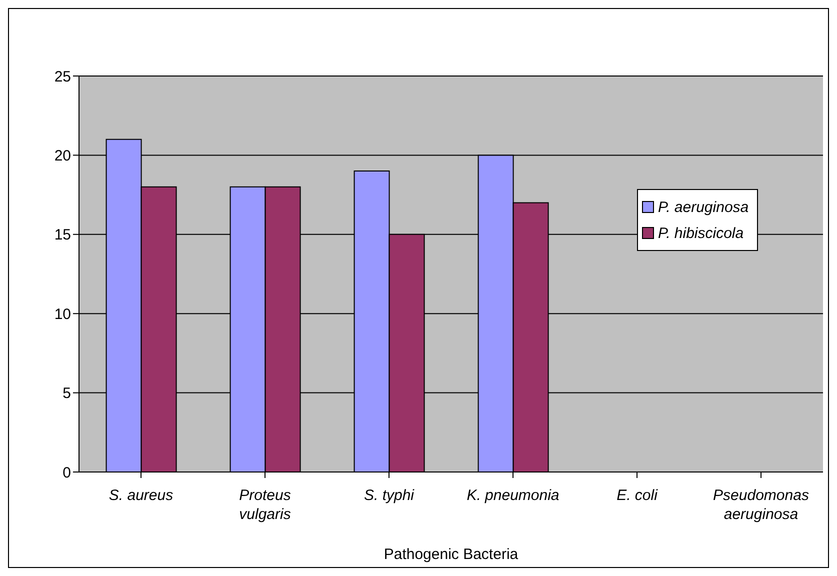 This screenshot has width=837, height=576. What do you see at coordinates (701, 233) in the screenshot?
I see `legend-label: P. hibiscicola` at bounding box center [701, 233].